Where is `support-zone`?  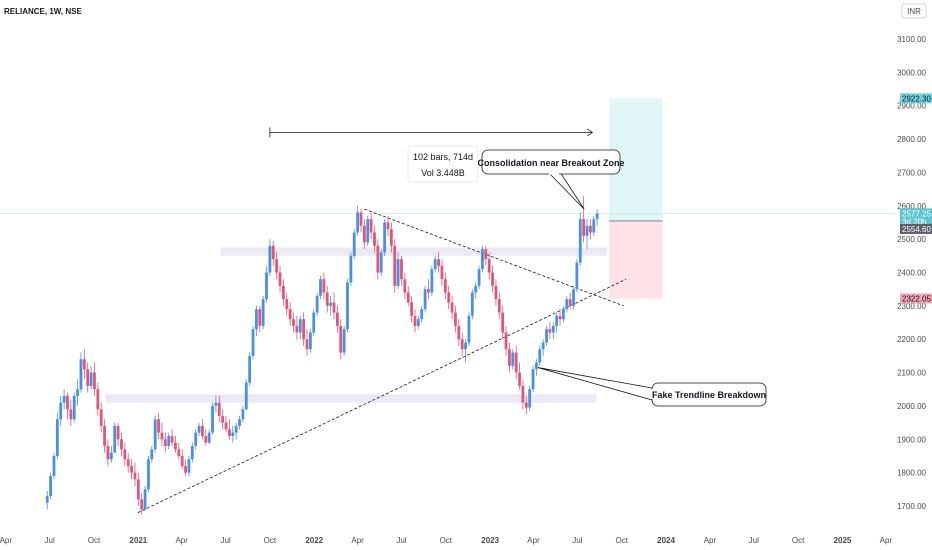
support-zone is located at coordinates (351, 398).